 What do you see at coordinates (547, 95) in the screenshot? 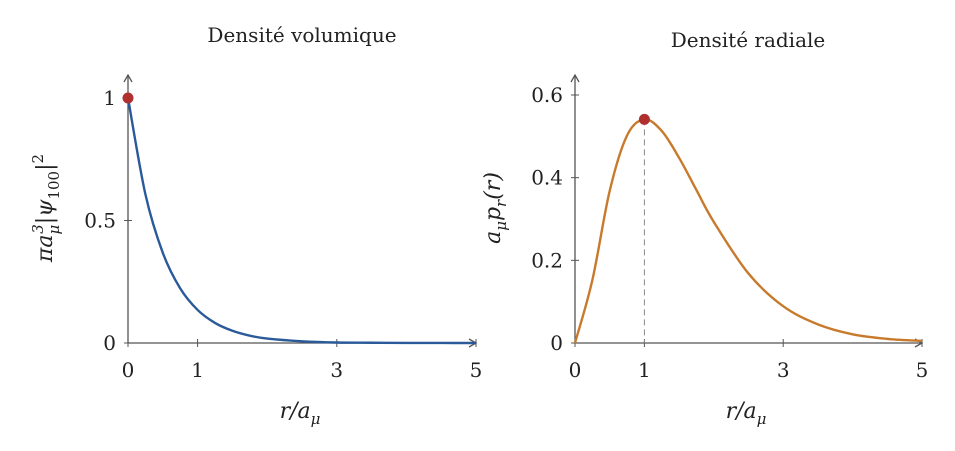
I see `y-tick-label: 0.6` at bounding box center [547, 95].